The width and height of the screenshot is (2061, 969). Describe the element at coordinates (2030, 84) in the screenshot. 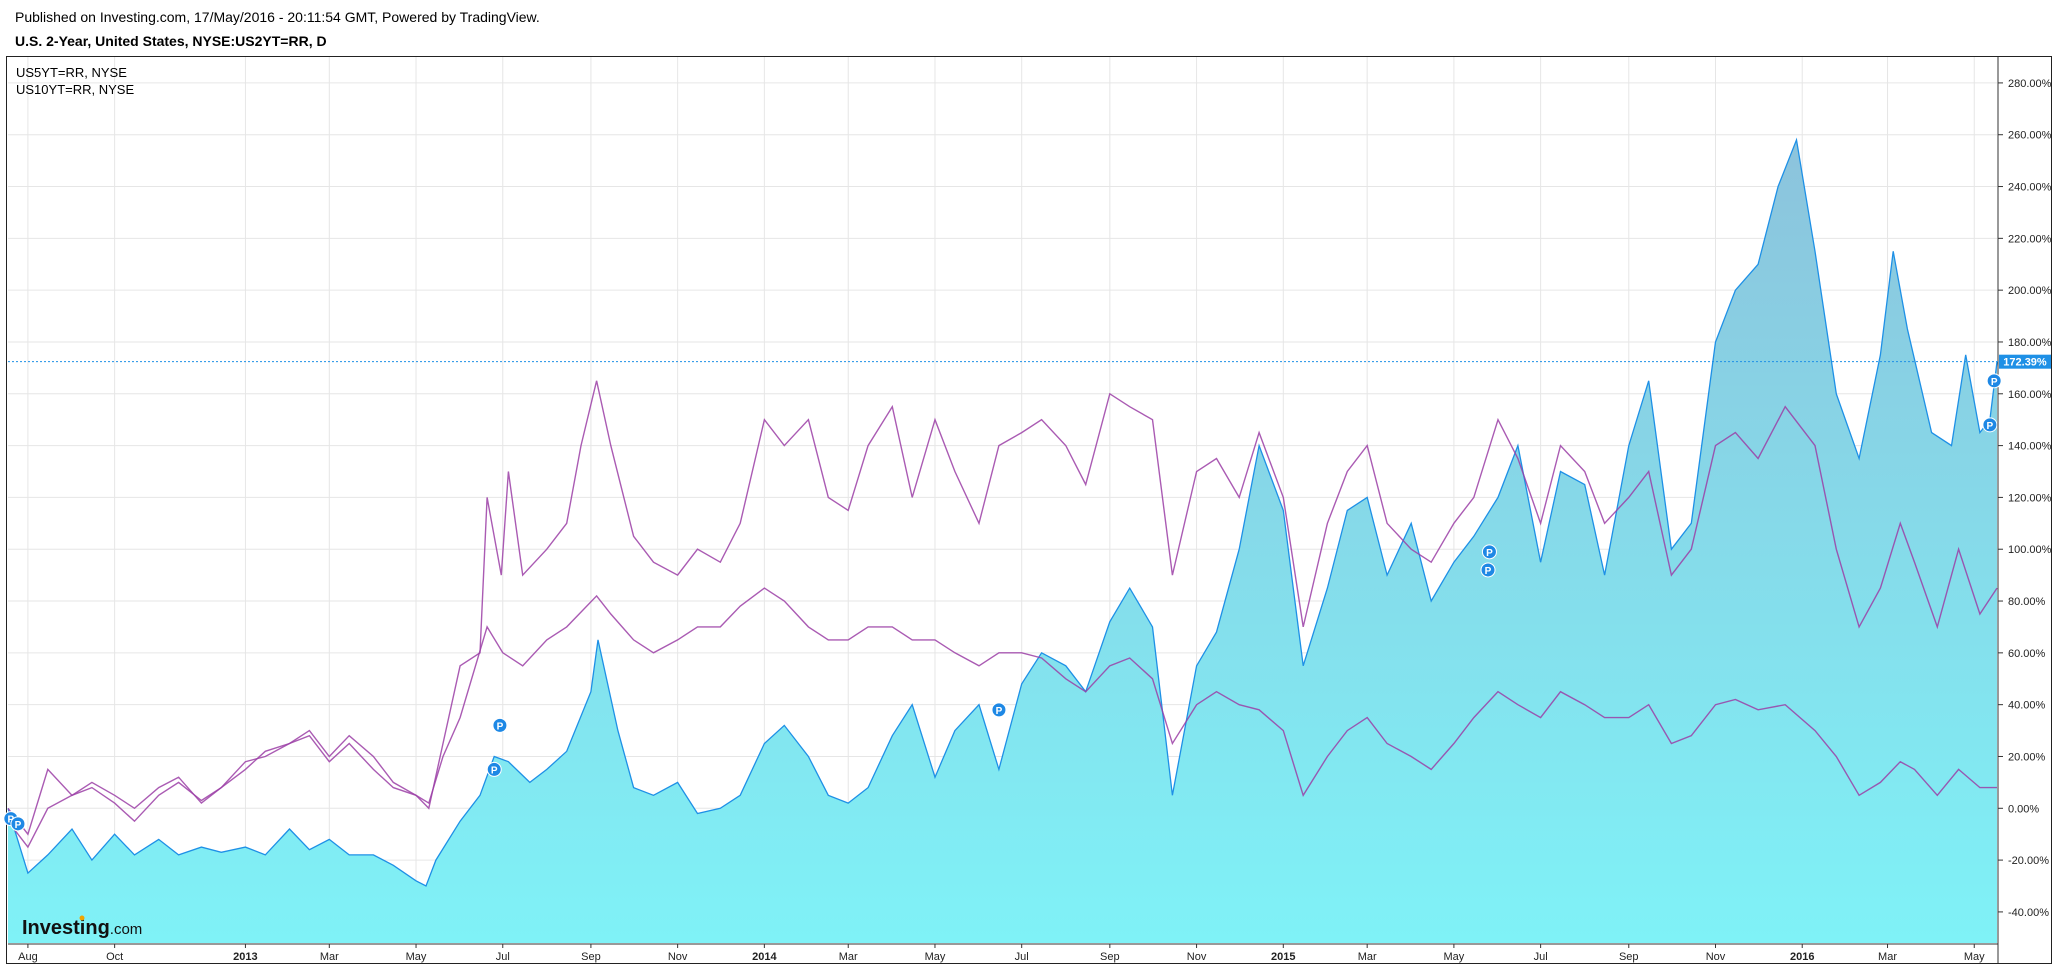

I see `y-tick-label: 280.00%` at that location.